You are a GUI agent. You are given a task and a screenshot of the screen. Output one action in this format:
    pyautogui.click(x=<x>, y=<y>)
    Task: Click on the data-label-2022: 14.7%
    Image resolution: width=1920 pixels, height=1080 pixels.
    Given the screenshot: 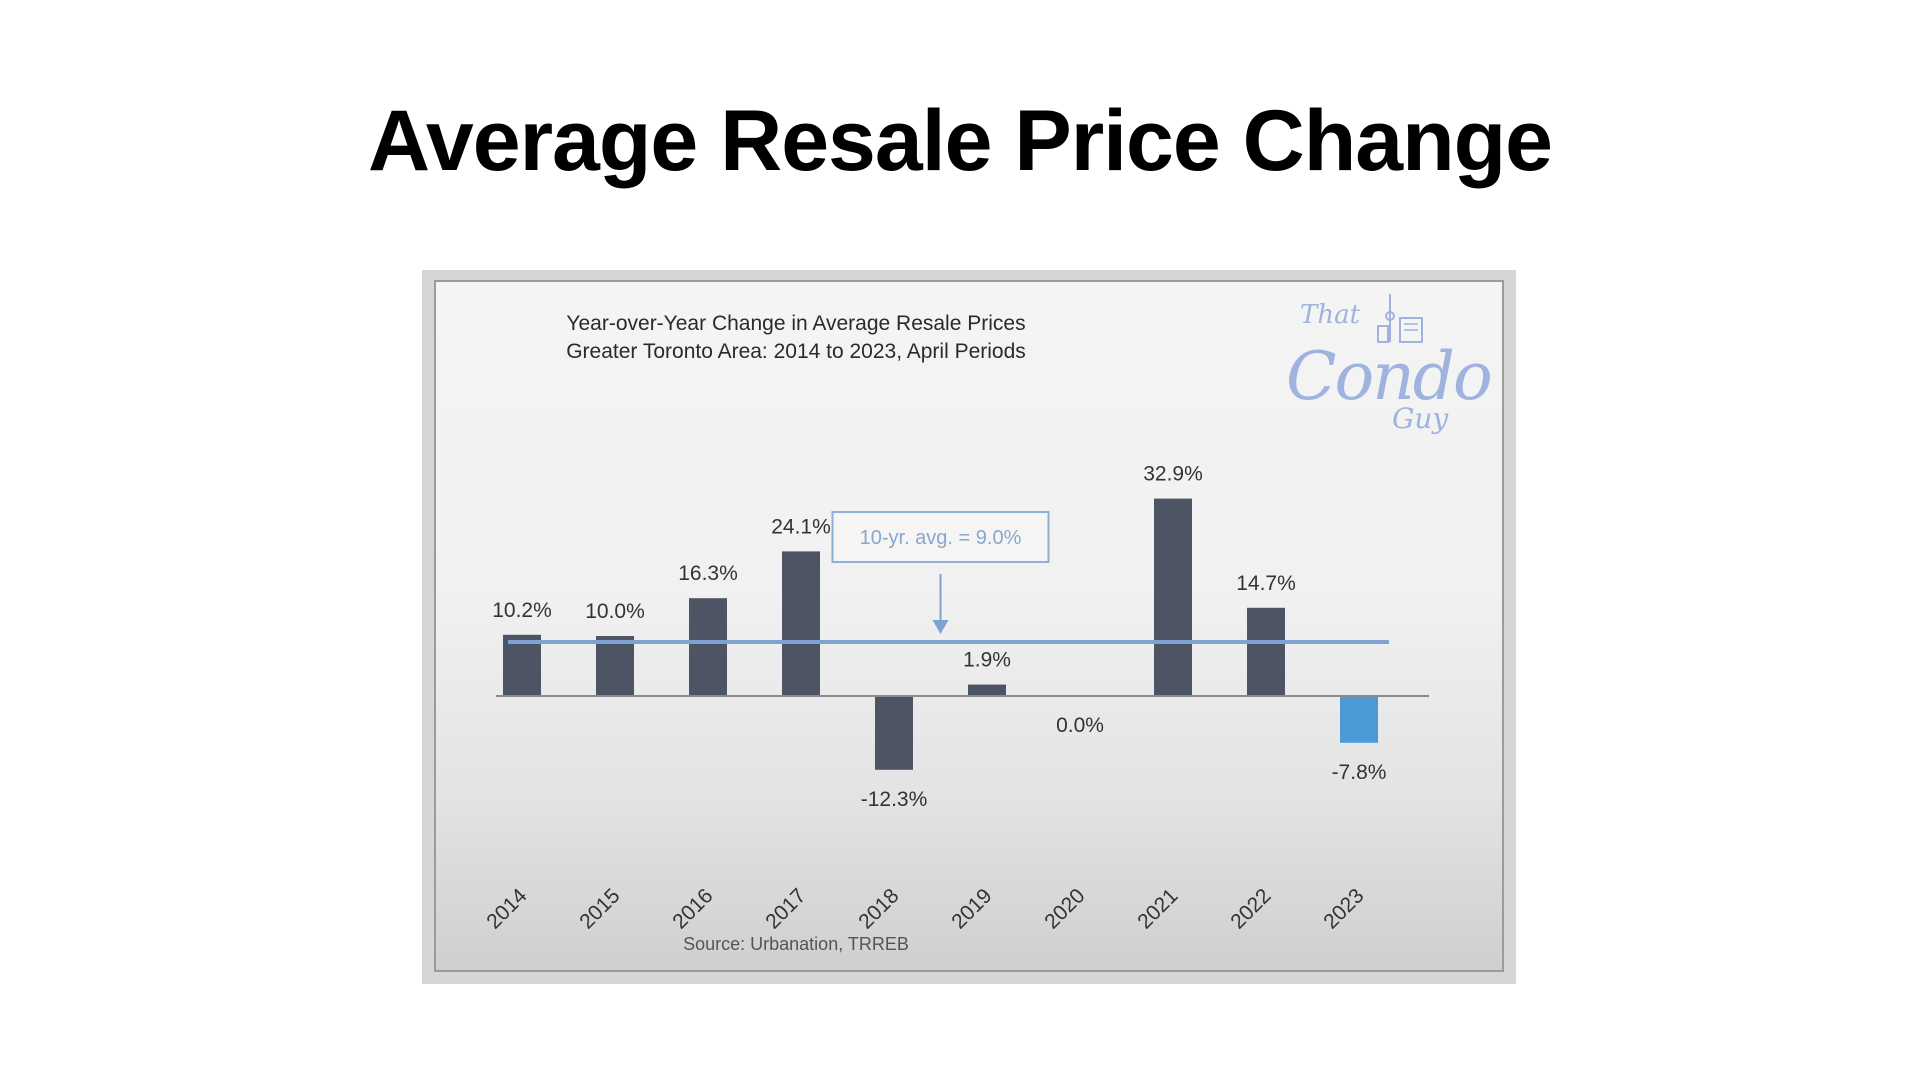 What is the action you would take?
    pyautogui.click(x=1266, y=583)
    